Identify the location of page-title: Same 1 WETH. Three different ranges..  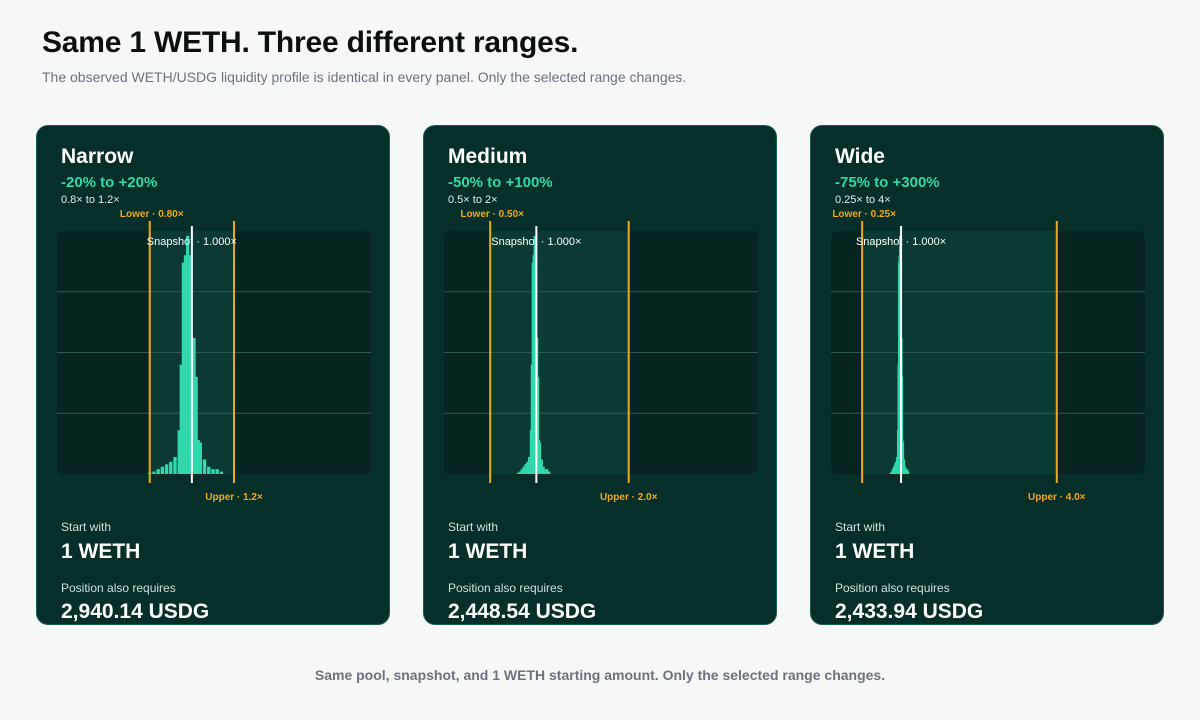
(310, 42).